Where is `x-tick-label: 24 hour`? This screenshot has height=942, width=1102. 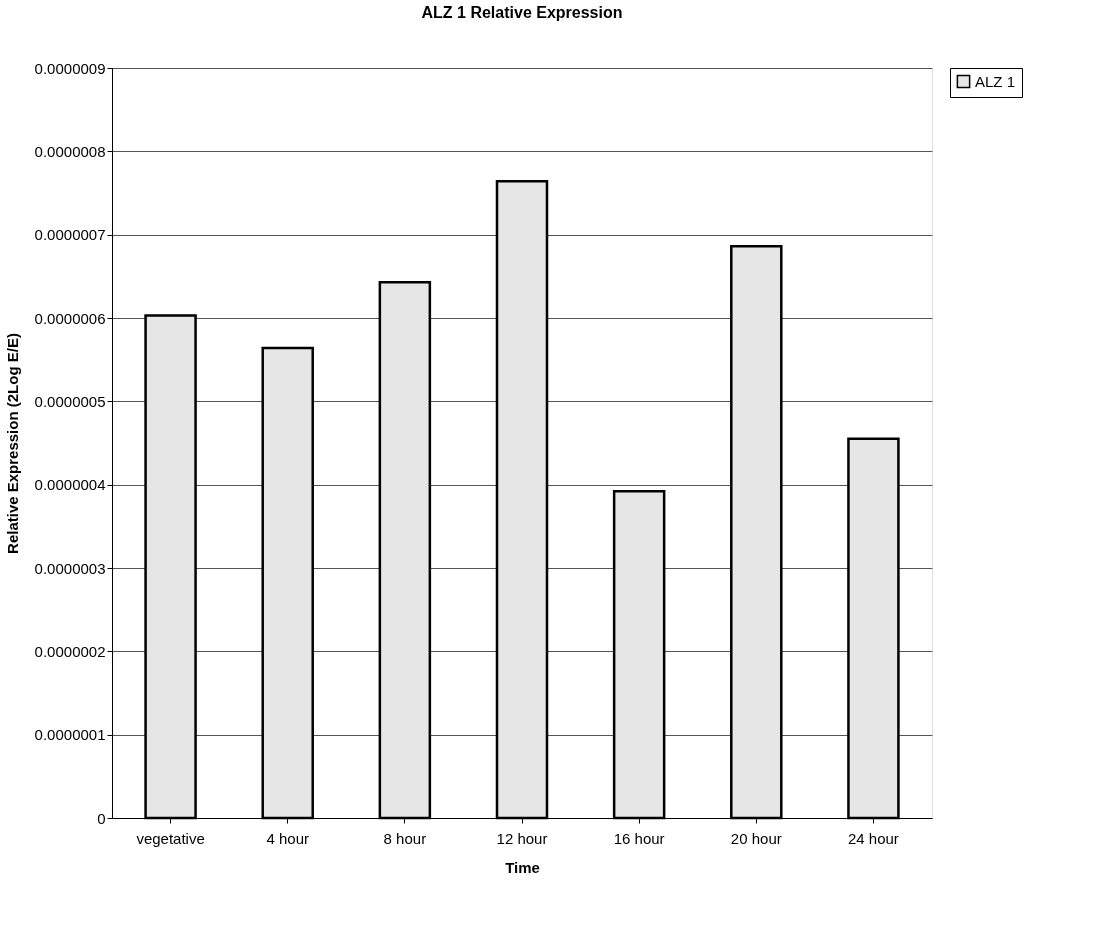 x-tick-label: 24 hour is located at coordinates (873, 838).